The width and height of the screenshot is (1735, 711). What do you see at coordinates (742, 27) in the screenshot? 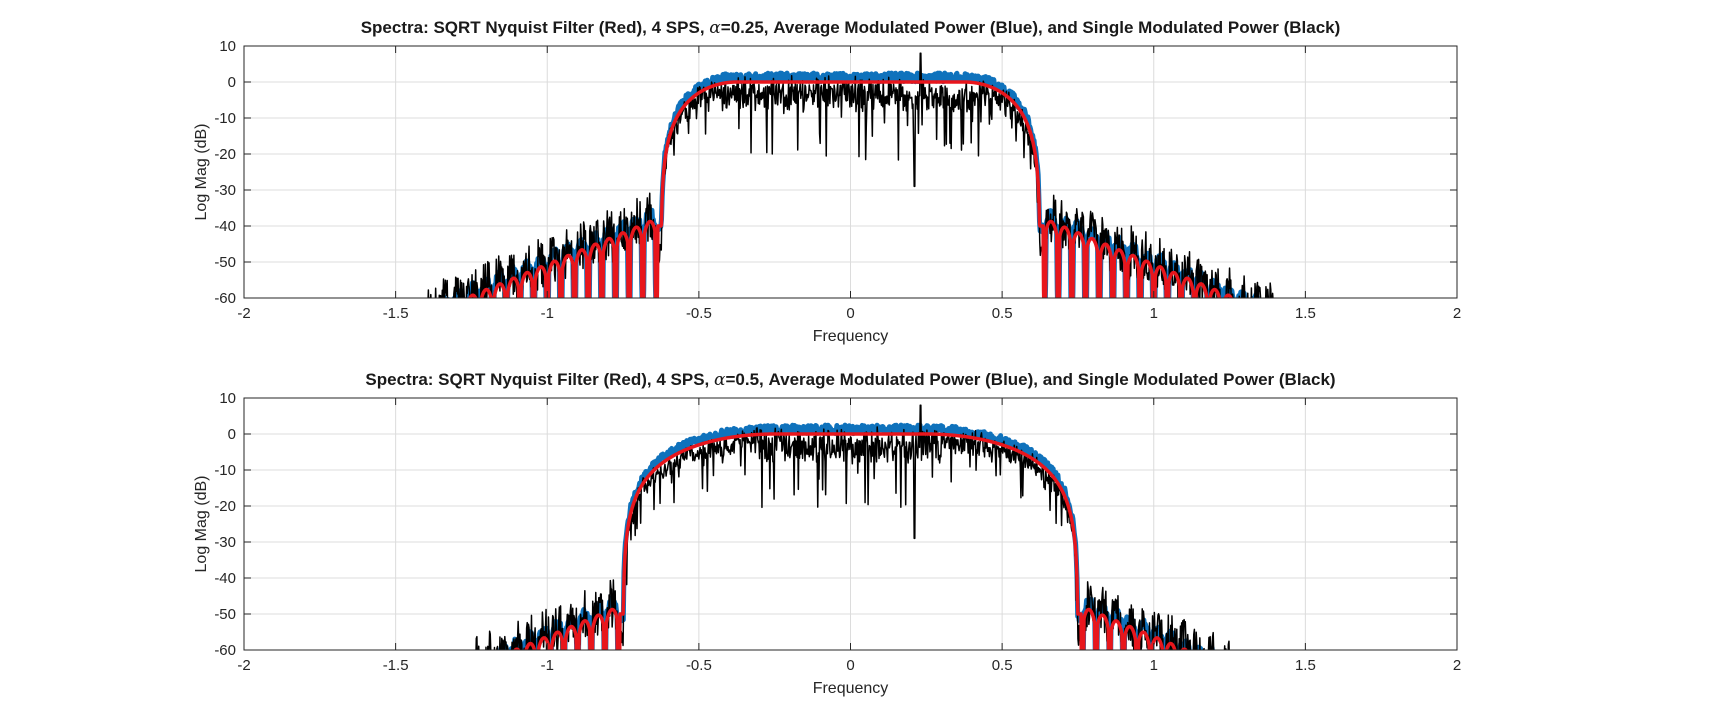
I see `title-alpha-value: =0.25` at bounding box center [742, 27].